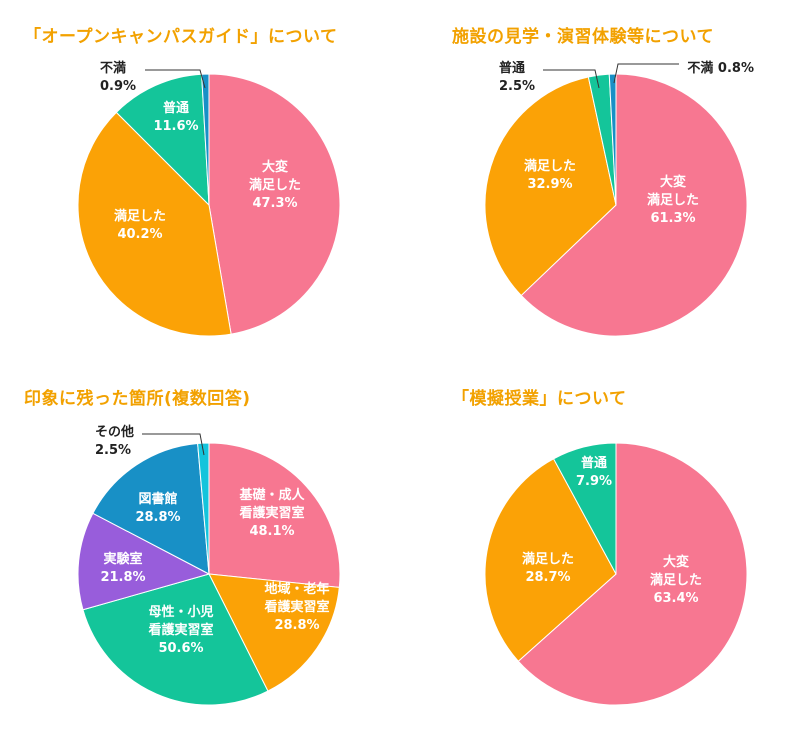  I want to click on pie-2-label-2: 母性・小児看護実習室 50.6%, so click(180, 630).